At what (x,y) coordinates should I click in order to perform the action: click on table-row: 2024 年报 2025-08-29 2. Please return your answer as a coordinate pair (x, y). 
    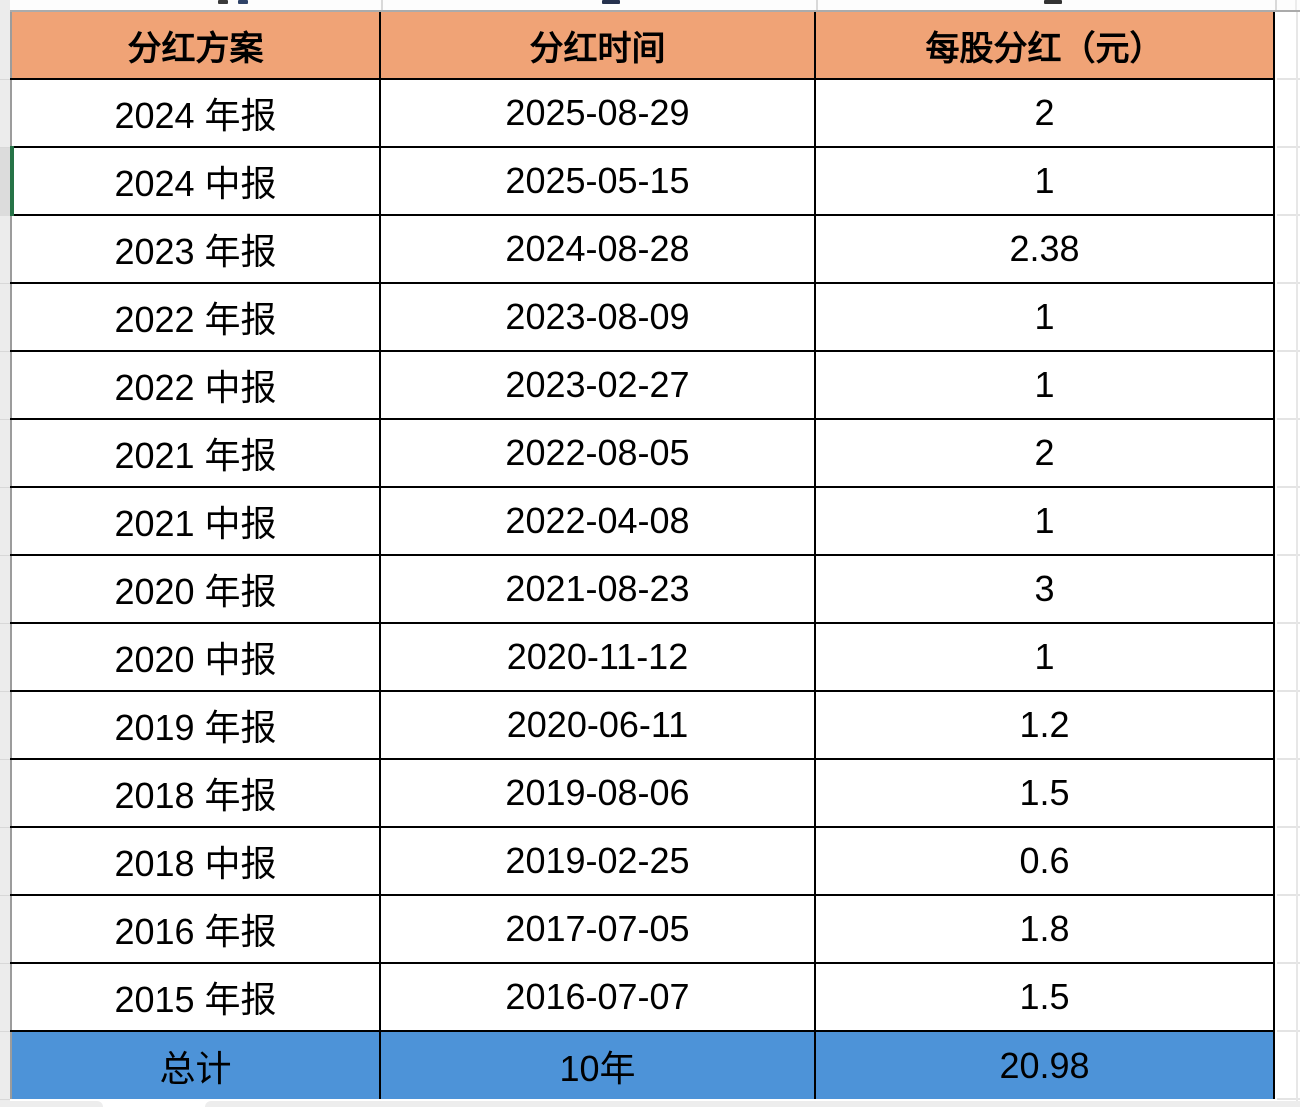
    Looking at the image, I should click on (642, 113).